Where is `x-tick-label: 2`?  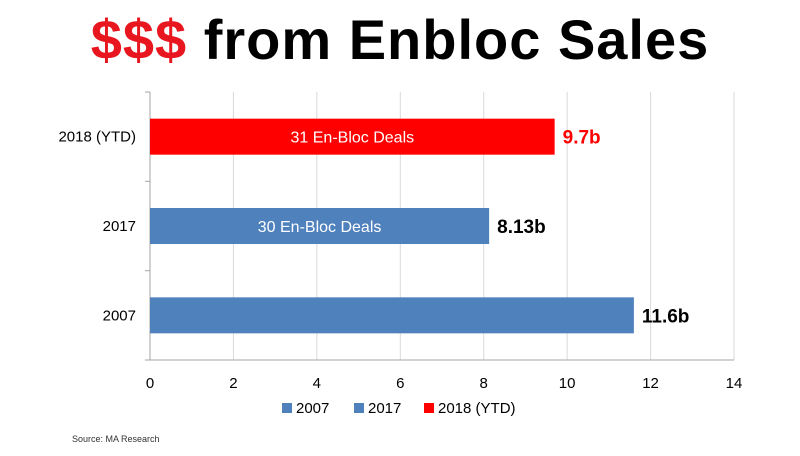 x-tick-label: 2 is located at coordinates (233, 383).